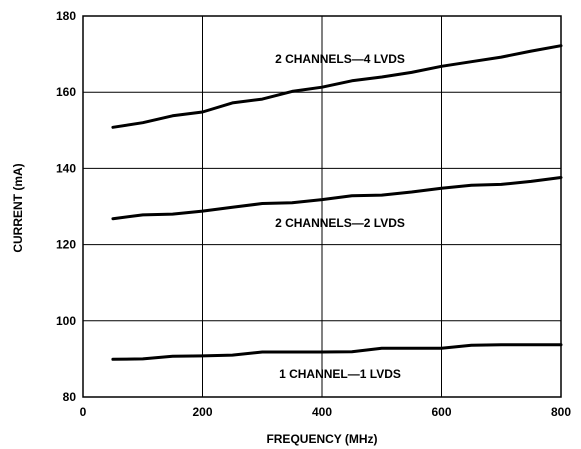 This screenshot has height=449, width=581. Describe the element at coordinates (340, 374) in the screenshot. I see `series-label-1ch-1lvds: 1 CHANNEL—1 LVDS` at that location.